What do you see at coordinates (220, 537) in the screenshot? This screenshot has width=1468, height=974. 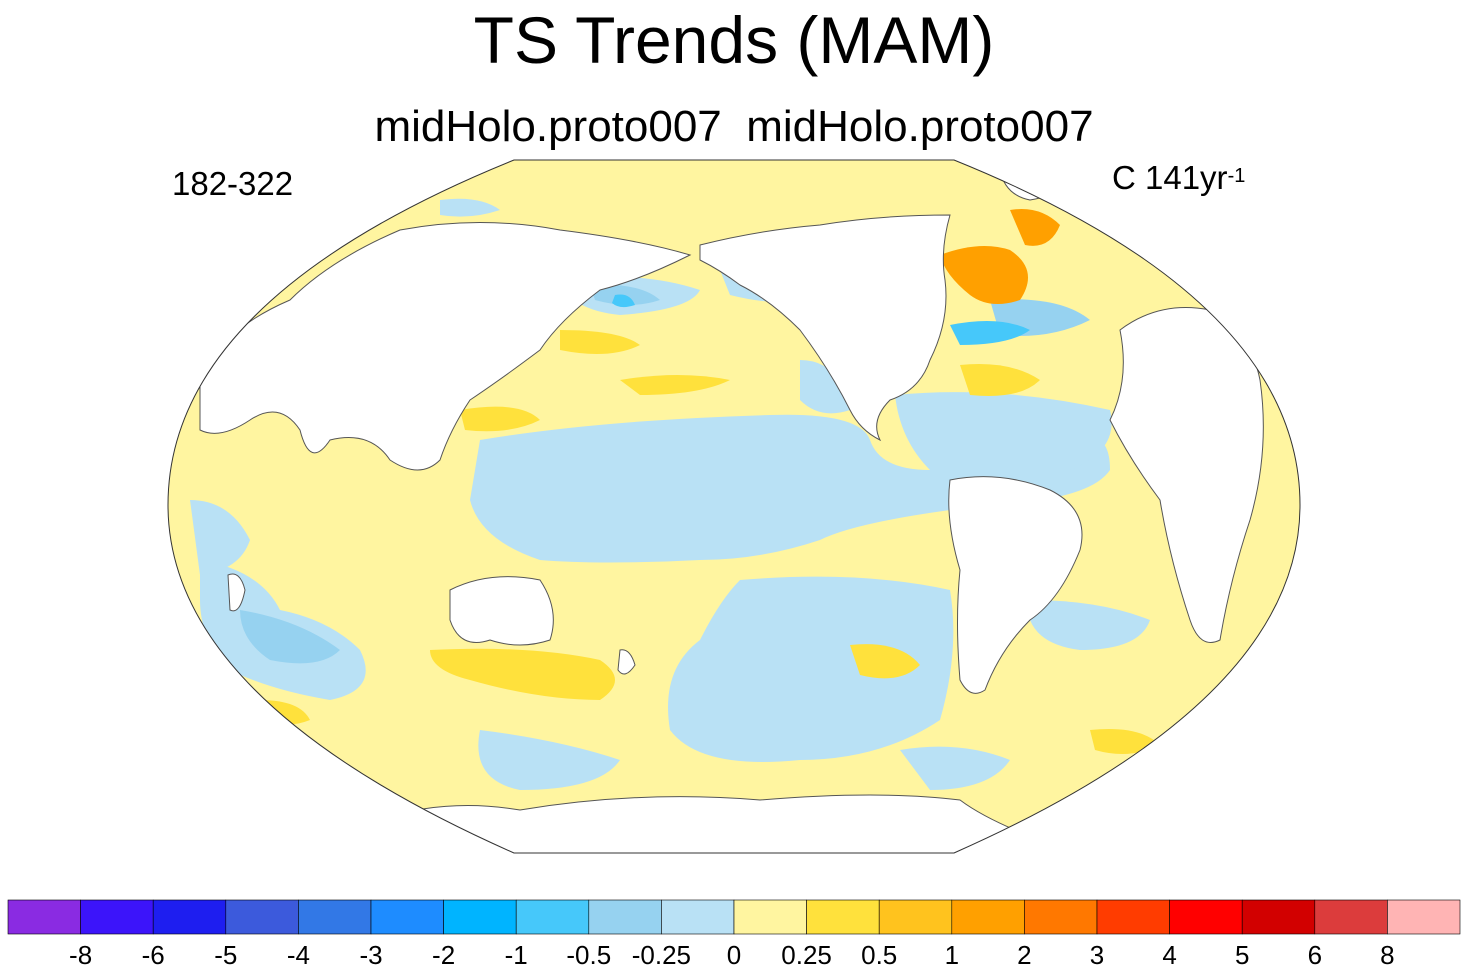 I see `indian-west-cool` at bounding box center [220, 537].